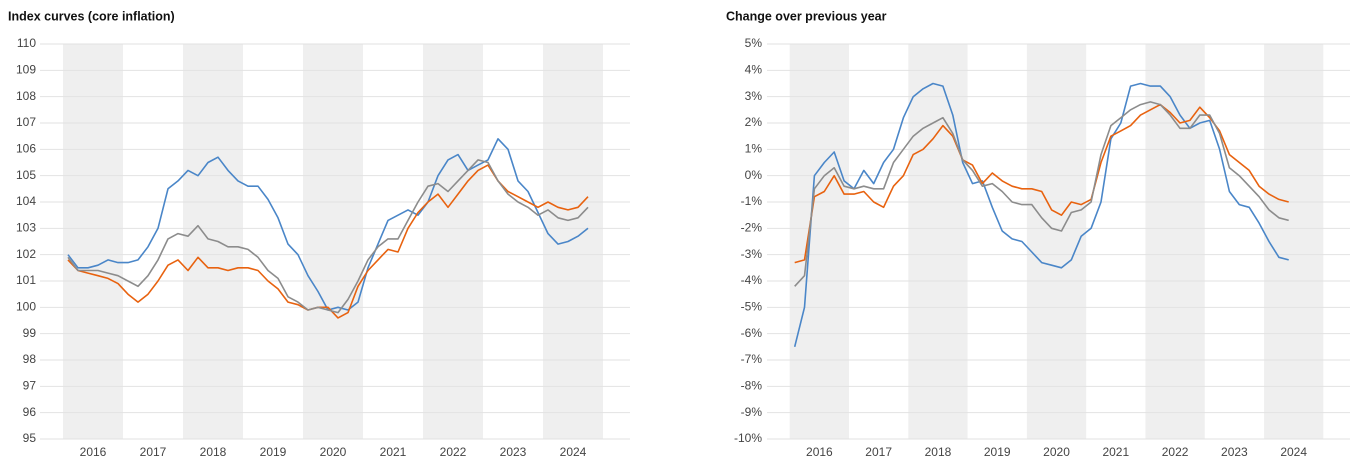 The image size is (1354, 465). Describe the element at coordinates (752, 201) in the screenshot. I see `y-tick-label: -1%` at that location.